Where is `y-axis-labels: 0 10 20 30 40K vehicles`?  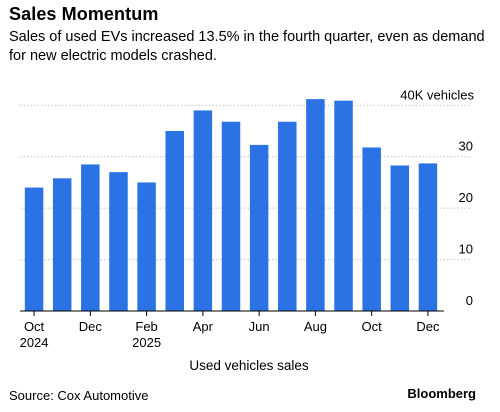
y-axis-labels: 0 10 20 30 40K vehicles is located at coordinates (437, 197).